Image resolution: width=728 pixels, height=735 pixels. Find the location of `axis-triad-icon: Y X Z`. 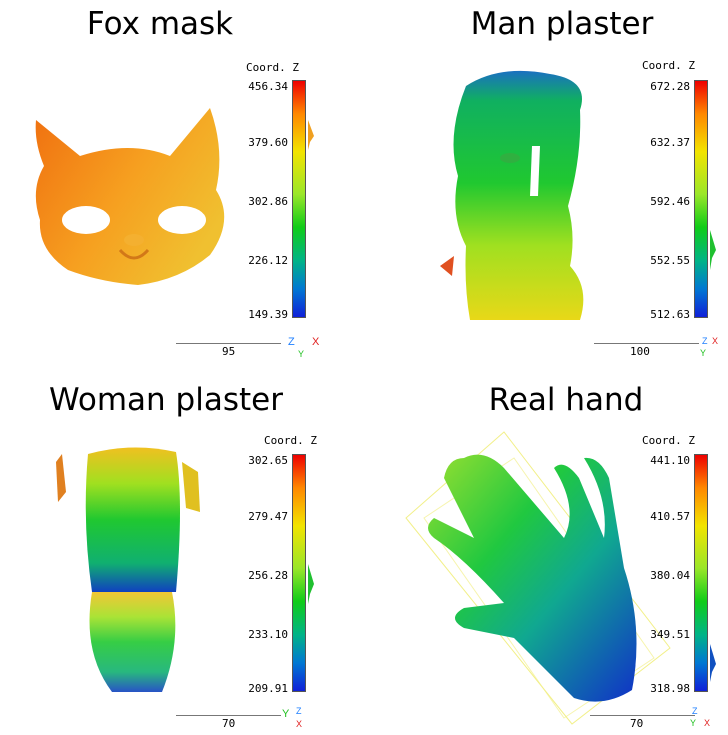

axis-triad-icon: Y X Z is located at coordinates (297, 720).